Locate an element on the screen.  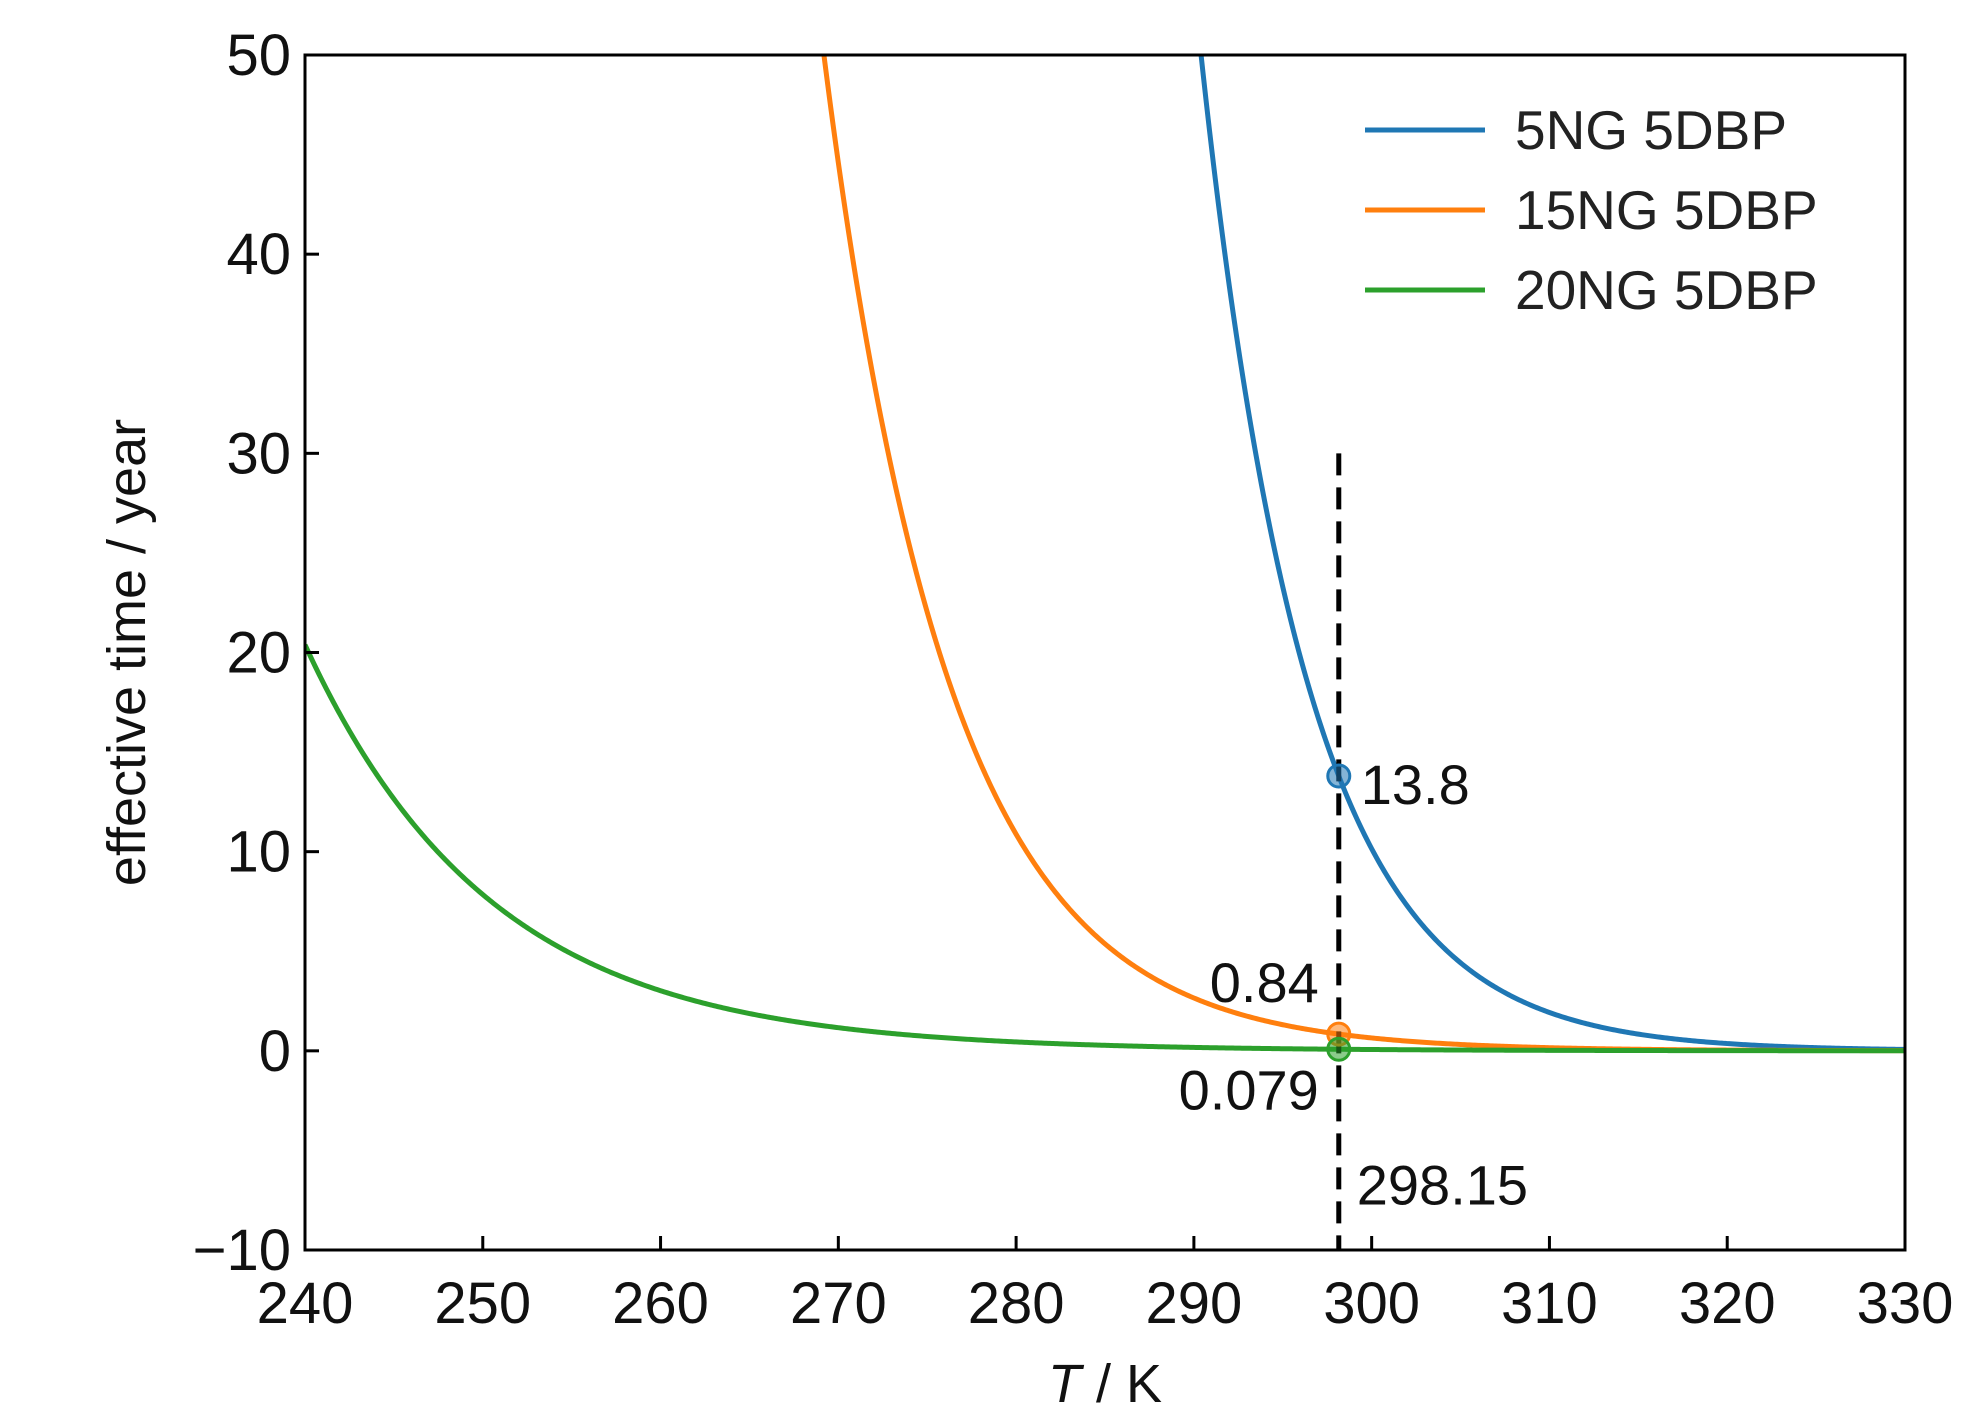
x-tick-label: 250 is located at coordinates (482, 1303).